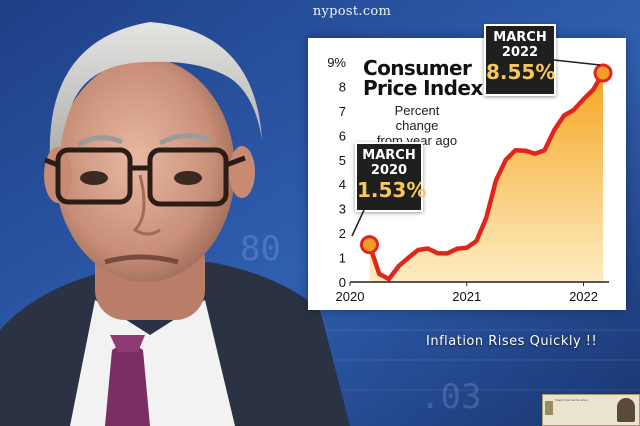 The image size is (640, 426). I want to click on callout-march-2022: MARCH 2022 8.55%, so click(520, 60).